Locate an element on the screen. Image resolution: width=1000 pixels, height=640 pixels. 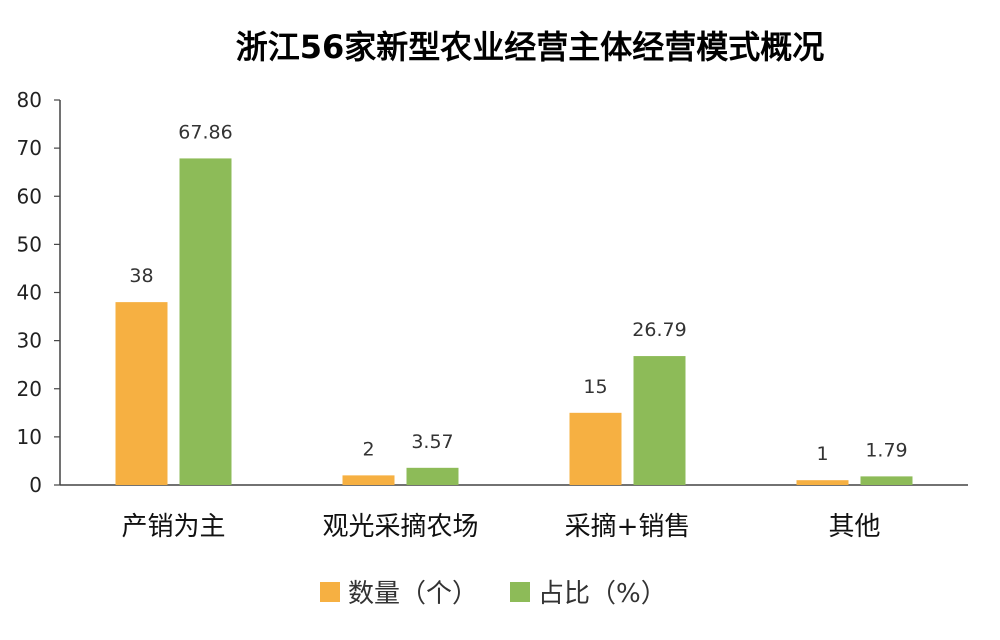
data-label: 1.79 is located at coordinates (886, 450).